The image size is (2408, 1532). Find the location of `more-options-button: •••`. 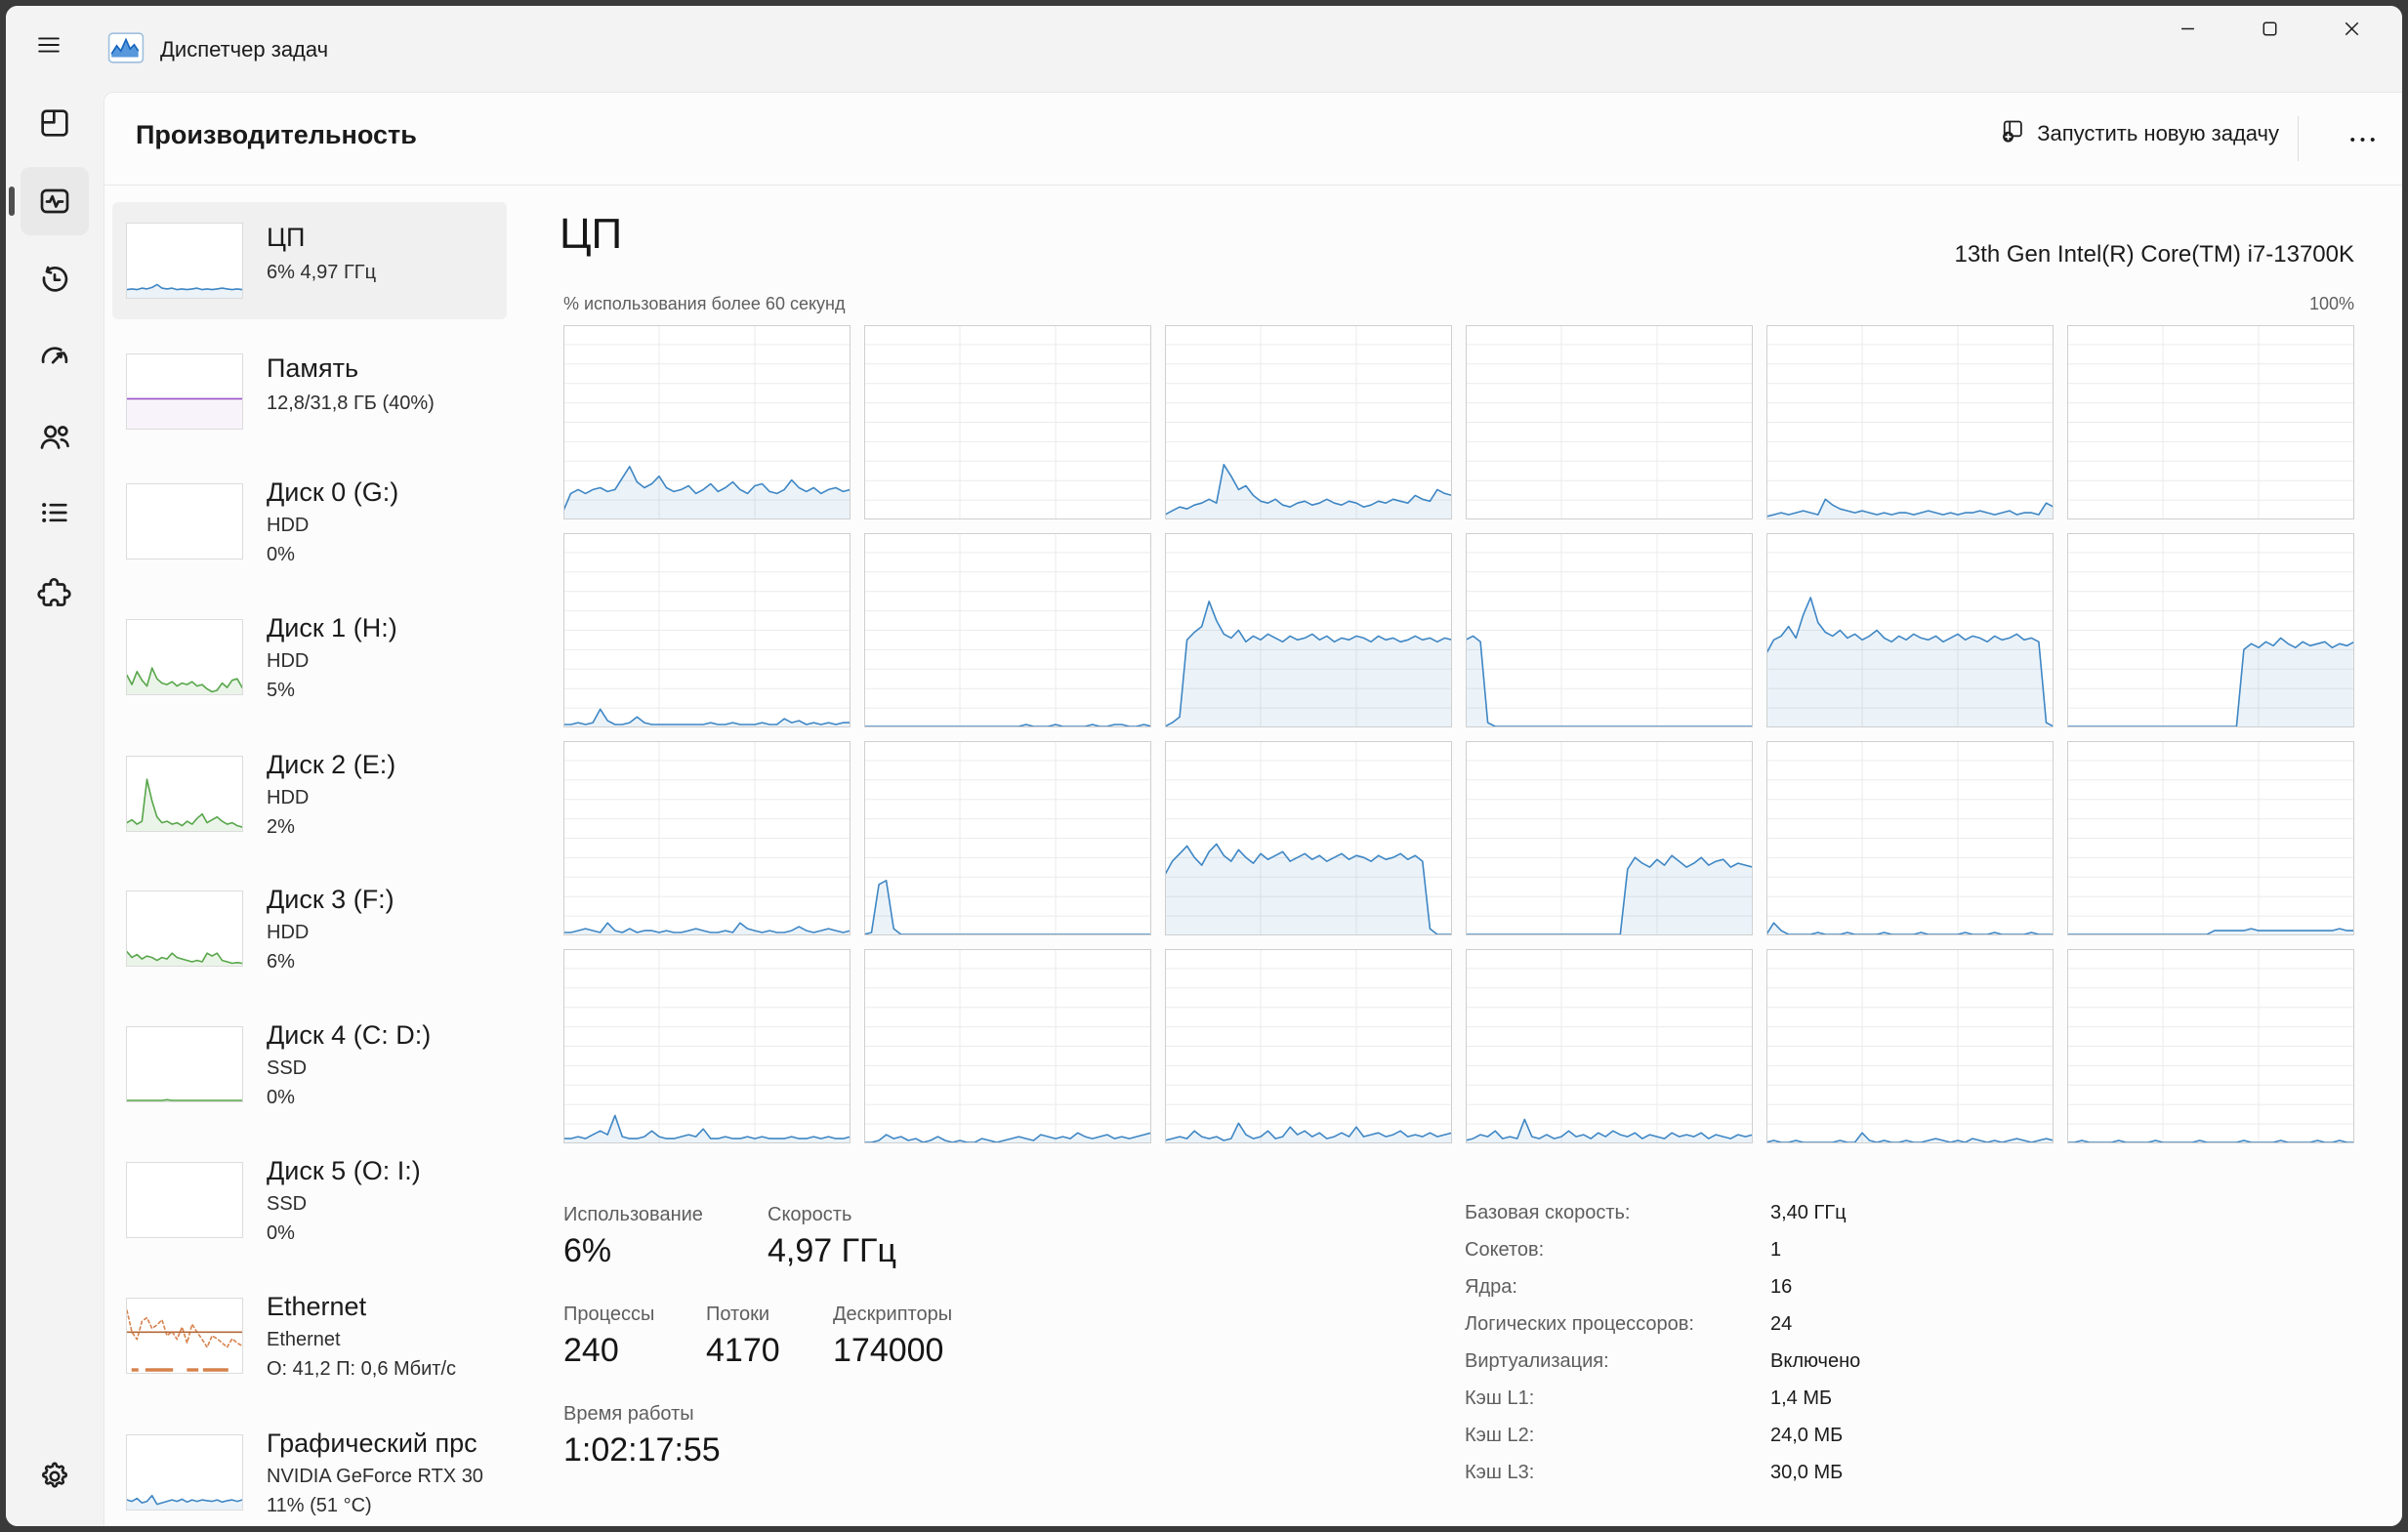

more-options-button: ••• is located at coordinates (2365, 139).